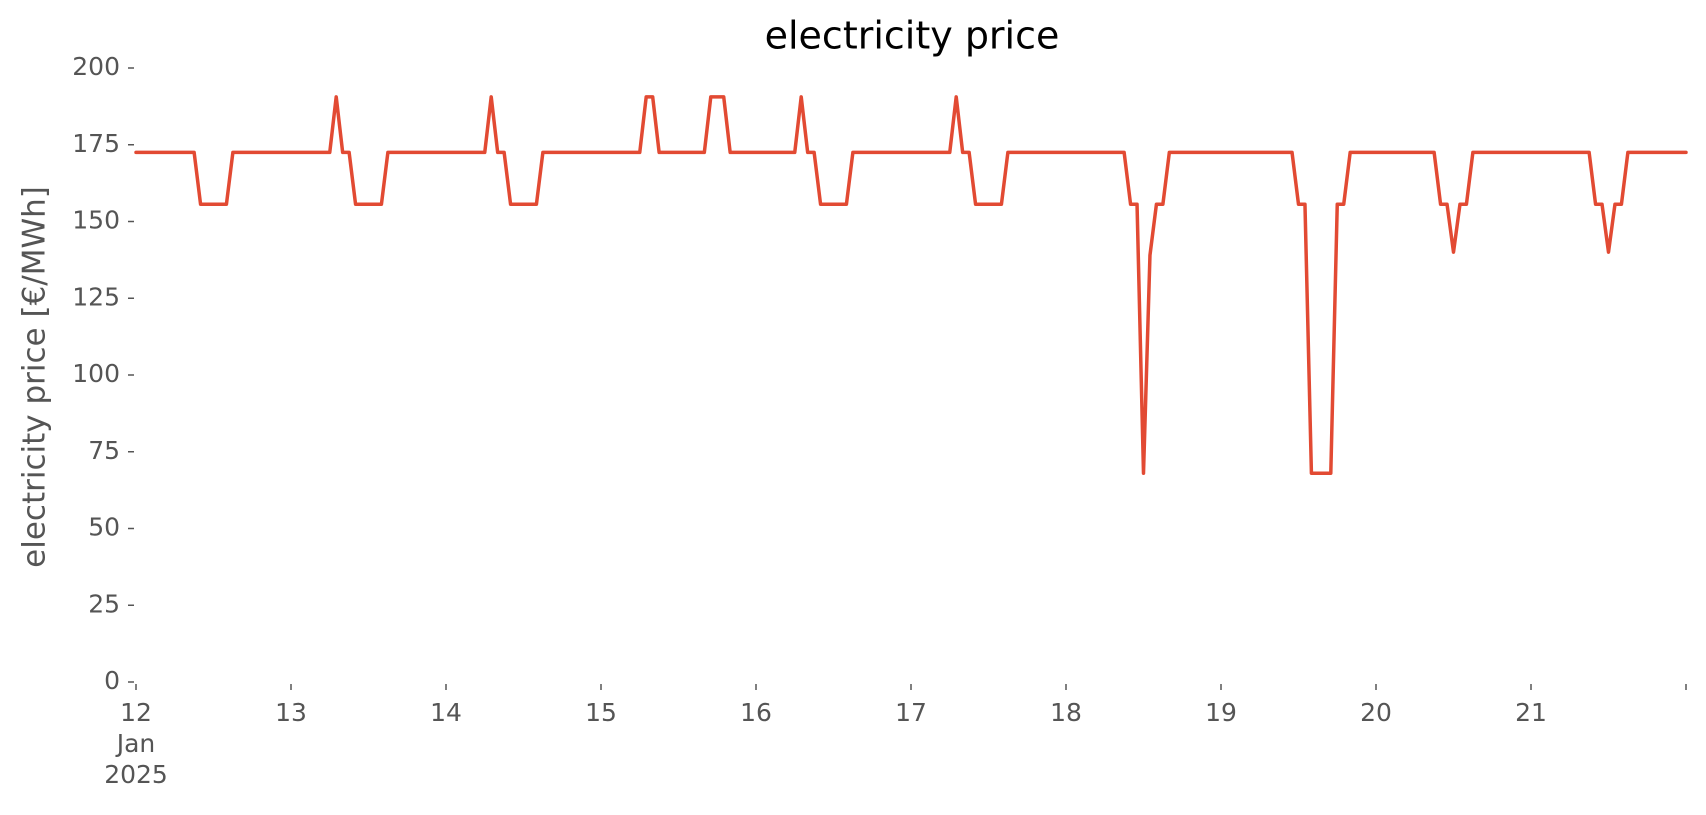  Describe the element at coordinates (291, 712) in the screenshot. I see `x-tick-label: 13` at that location.